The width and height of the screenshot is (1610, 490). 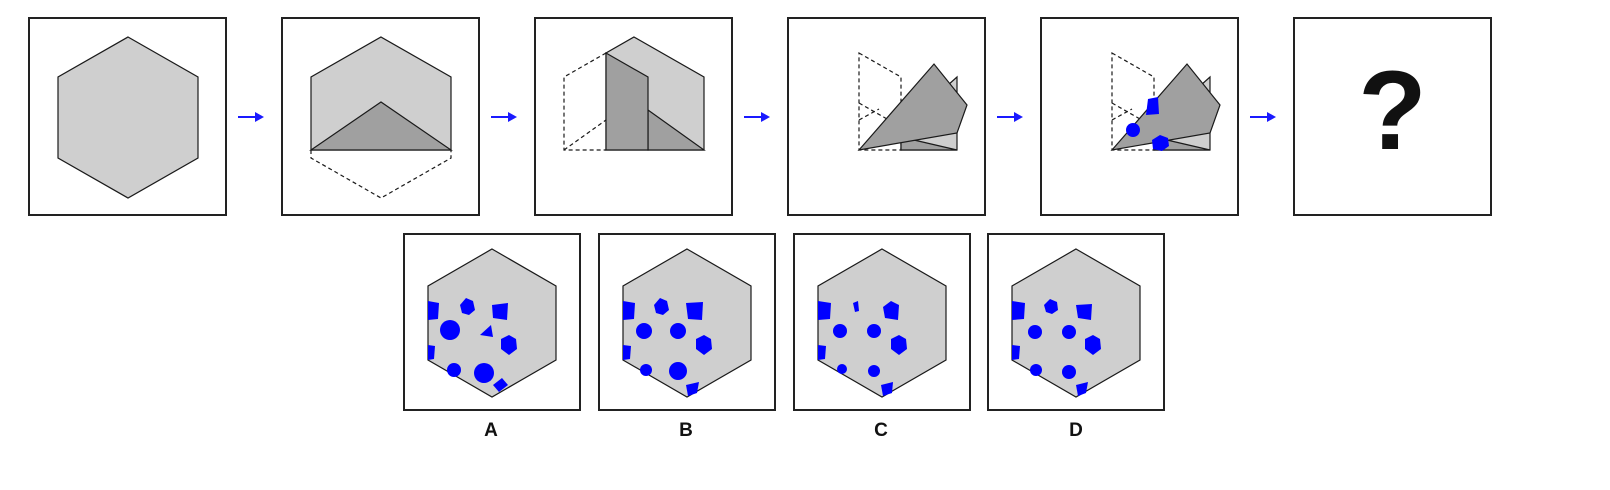 I want to click on step-4-panel, so click(x=886, y=116).